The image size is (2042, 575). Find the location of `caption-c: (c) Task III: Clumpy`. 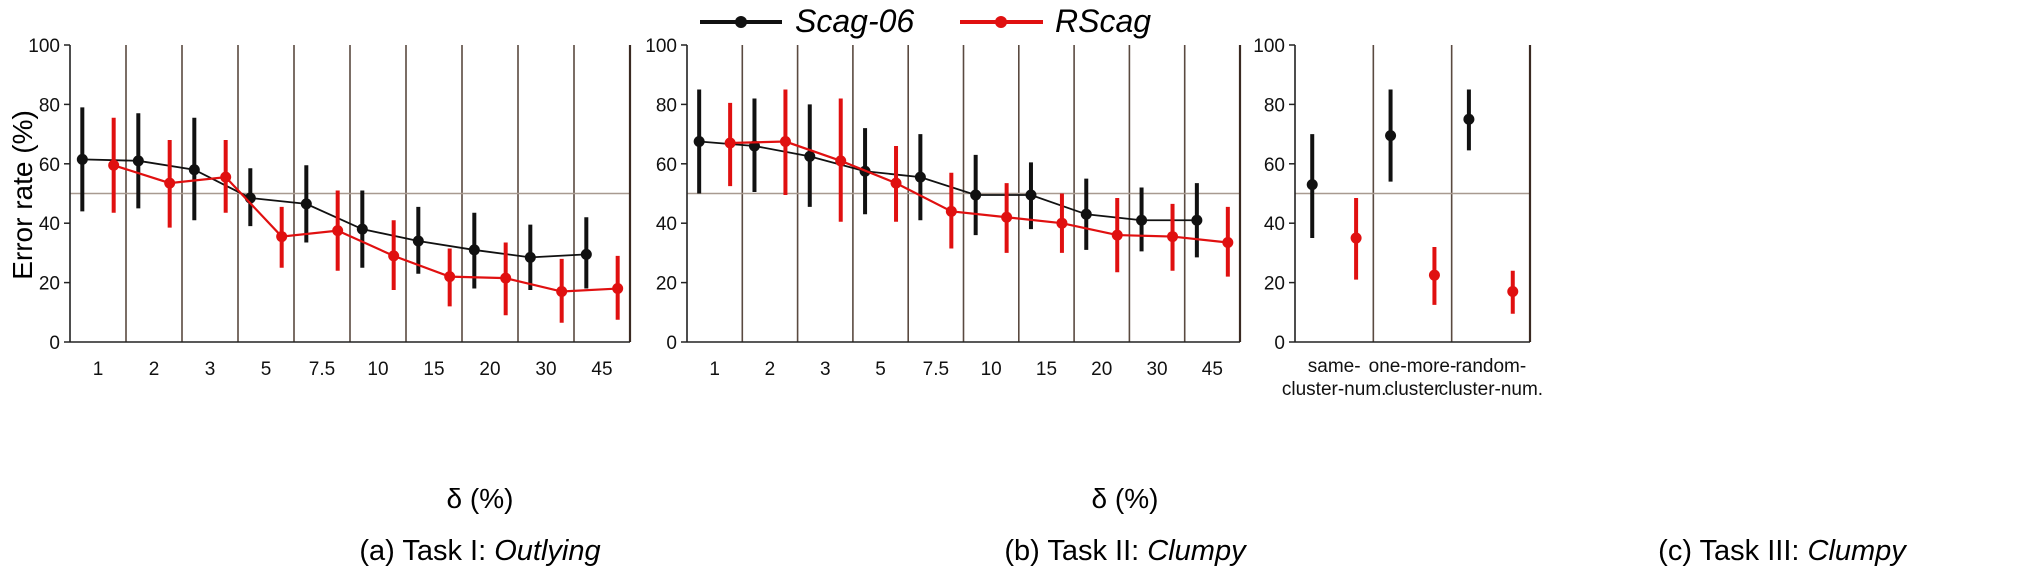

caption-c: (c) Task III: Clumpy is located at coordinates (1782, 551).